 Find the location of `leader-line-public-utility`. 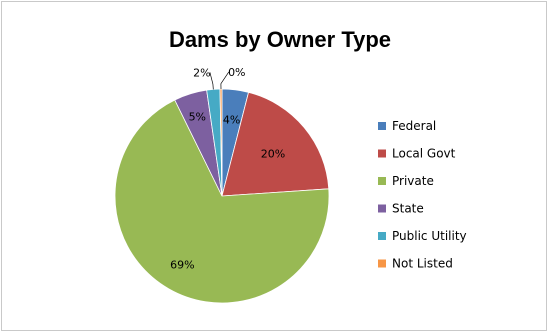

leader-line-public-utility is located at coordinates (211, 81).